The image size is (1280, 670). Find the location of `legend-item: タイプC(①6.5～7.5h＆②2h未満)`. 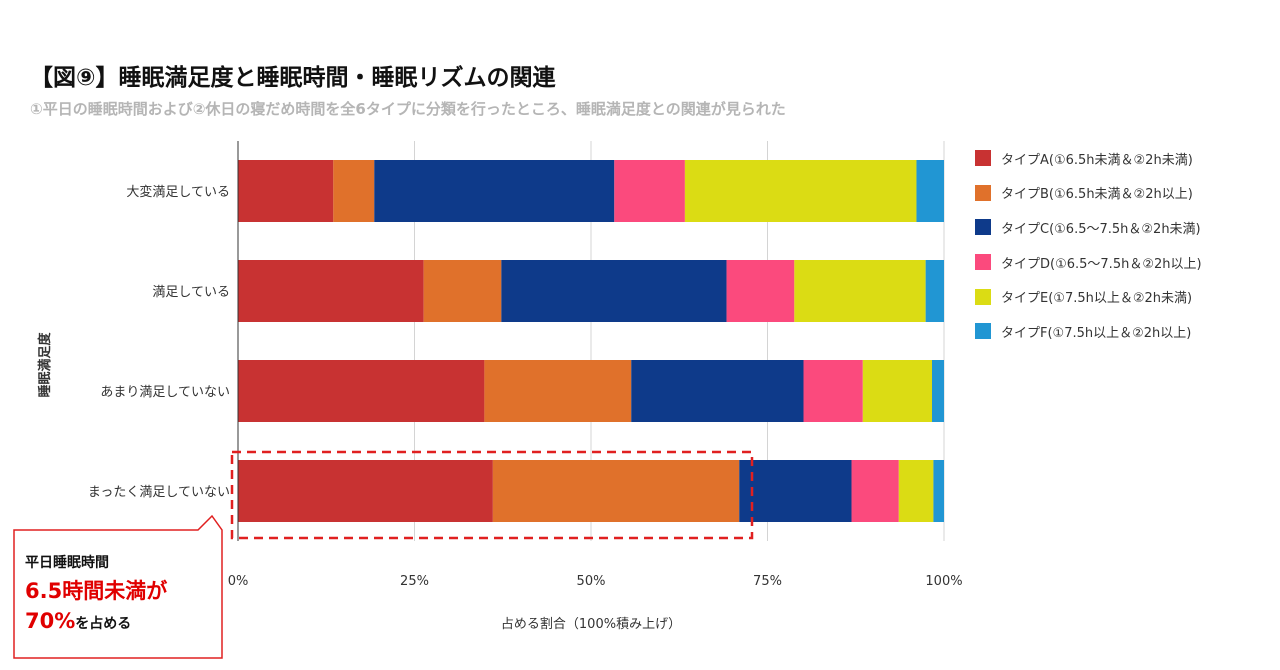

legend-item: タイプC(①6.5～7.5h＆②2h未満) is located at coordinates (1088, 227).